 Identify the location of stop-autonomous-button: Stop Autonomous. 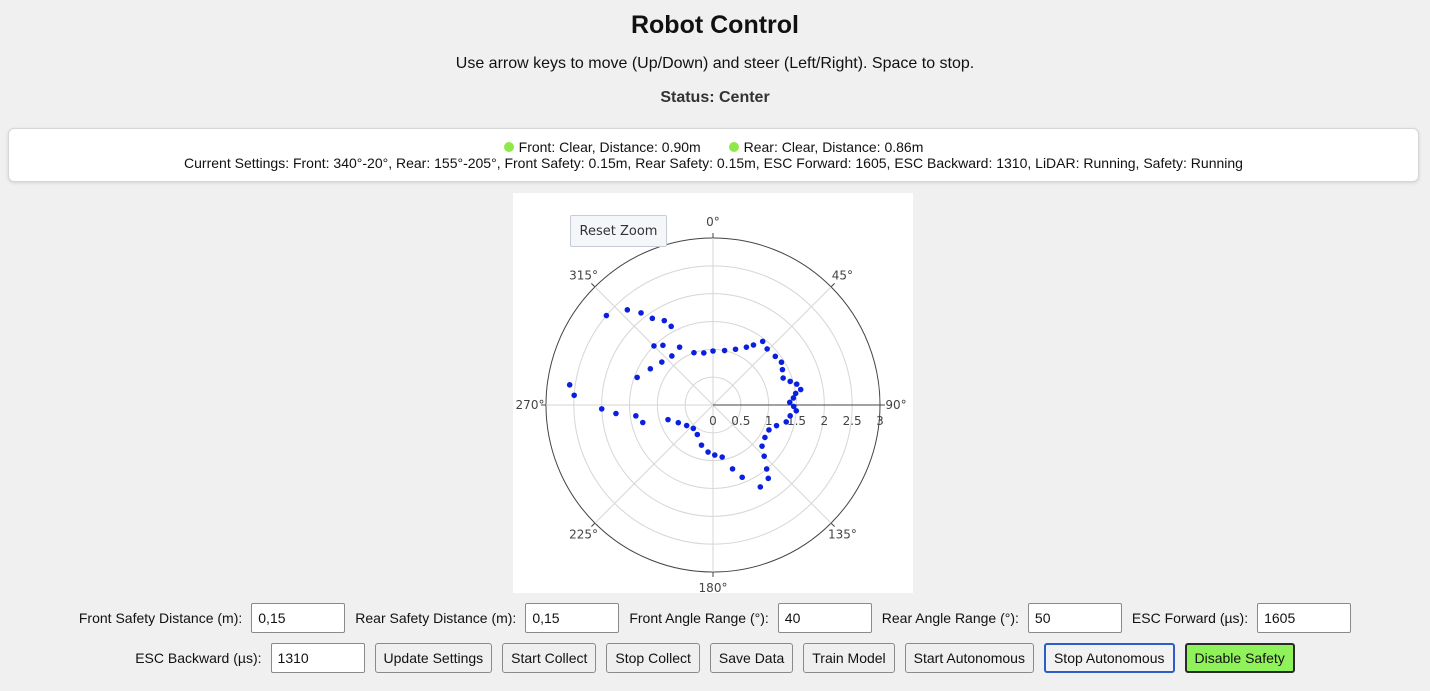
(1109, 658).